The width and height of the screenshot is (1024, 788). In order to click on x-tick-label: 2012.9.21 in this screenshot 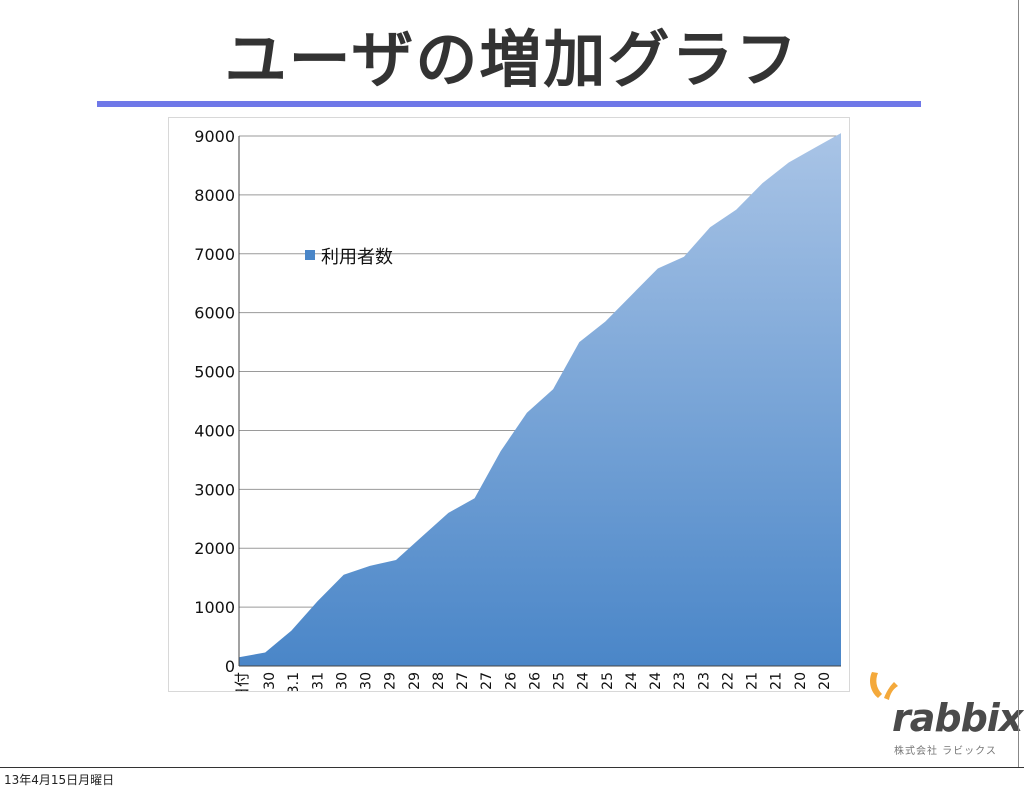, I will do `click(753, 681)`.